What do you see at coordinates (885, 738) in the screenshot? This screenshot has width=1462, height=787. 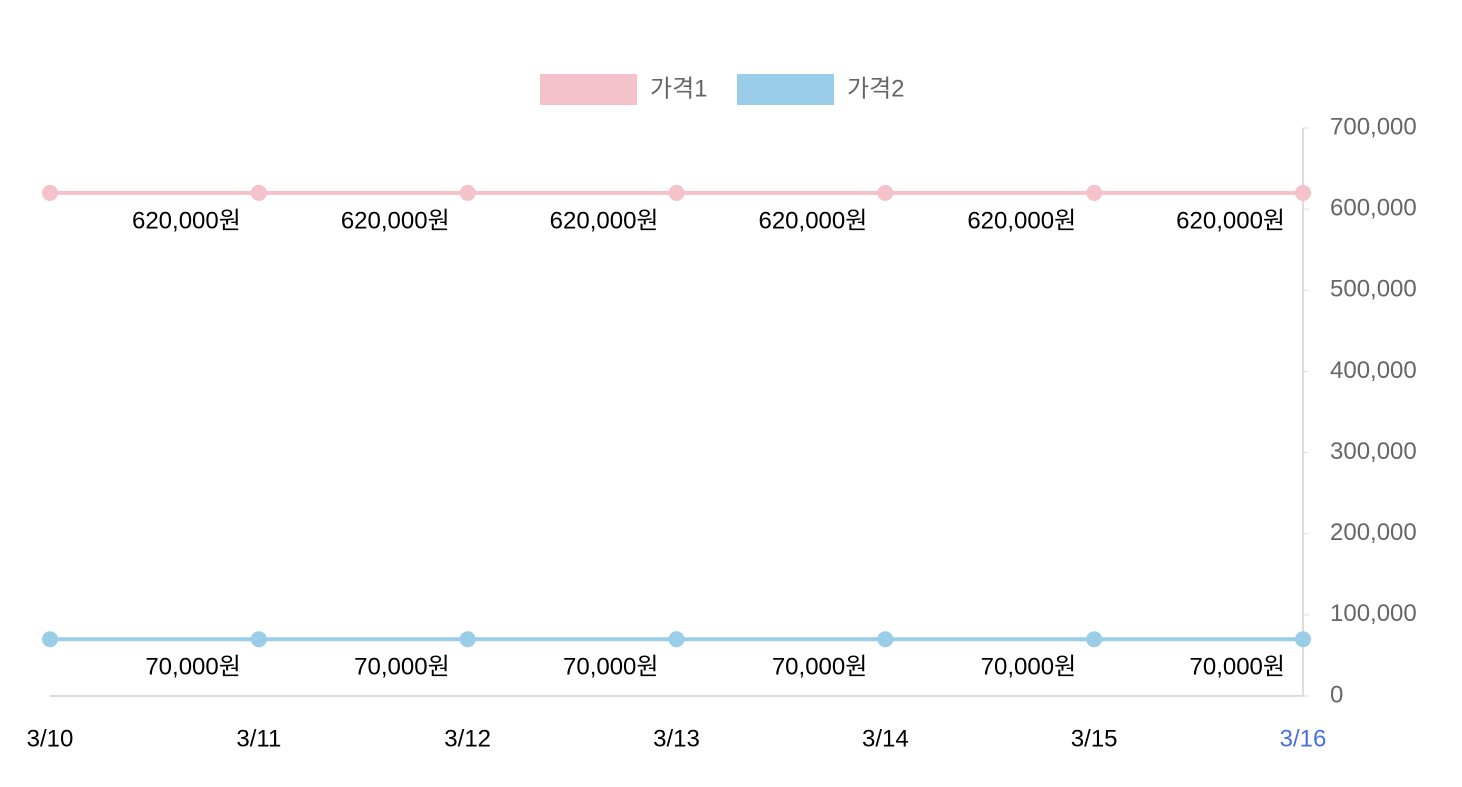 I see `x-tick-label: 3/14` at bounding box center [885, 738].